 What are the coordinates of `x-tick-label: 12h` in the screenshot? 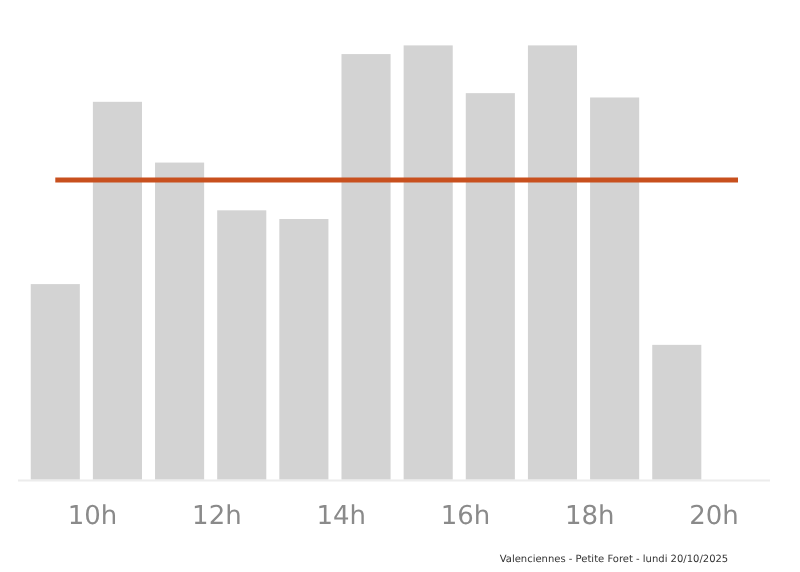 It's located at (217, 517).